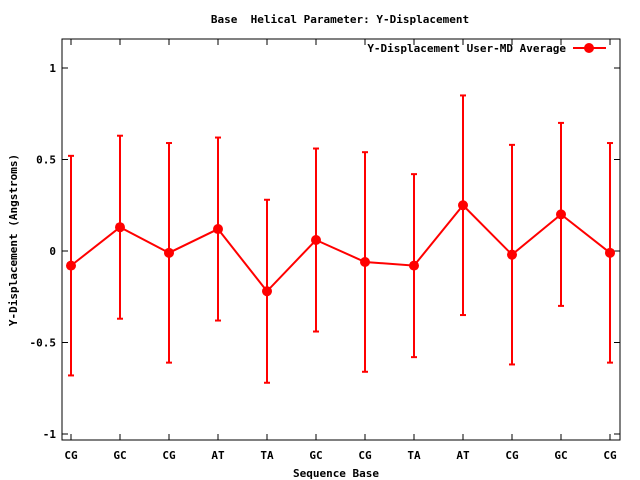 This screenshot has width=640, height=480. I want to click on x-axis-label: Sequence Base, so click(336, 473).